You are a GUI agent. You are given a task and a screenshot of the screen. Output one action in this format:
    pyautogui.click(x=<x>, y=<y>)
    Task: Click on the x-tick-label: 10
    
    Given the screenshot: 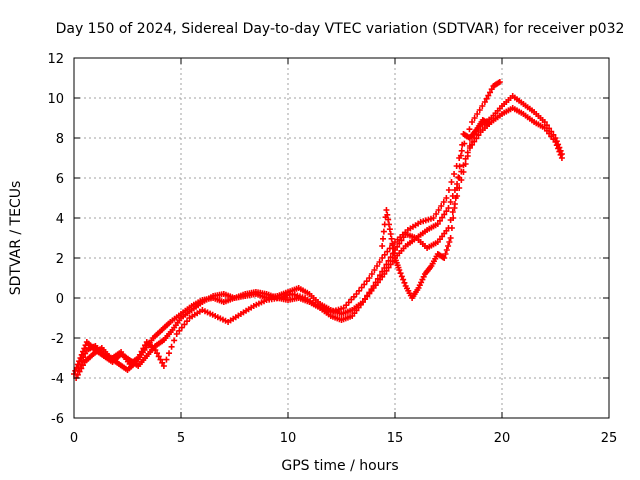 What is the action you would take?
    pyautogui.click(x=288, y=438)
    